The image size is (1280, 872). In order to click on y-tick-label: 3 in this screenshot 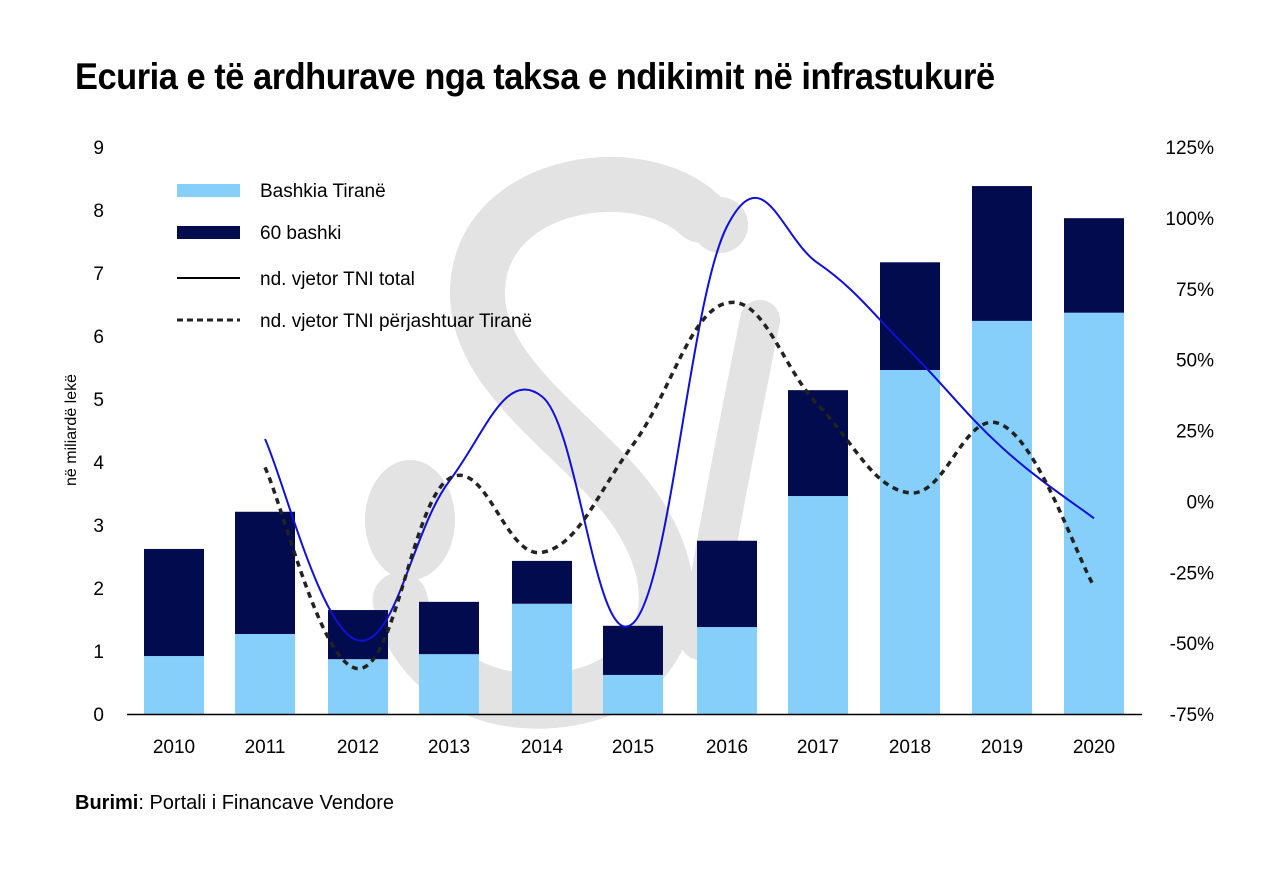, I will do `click(98, 526)`.